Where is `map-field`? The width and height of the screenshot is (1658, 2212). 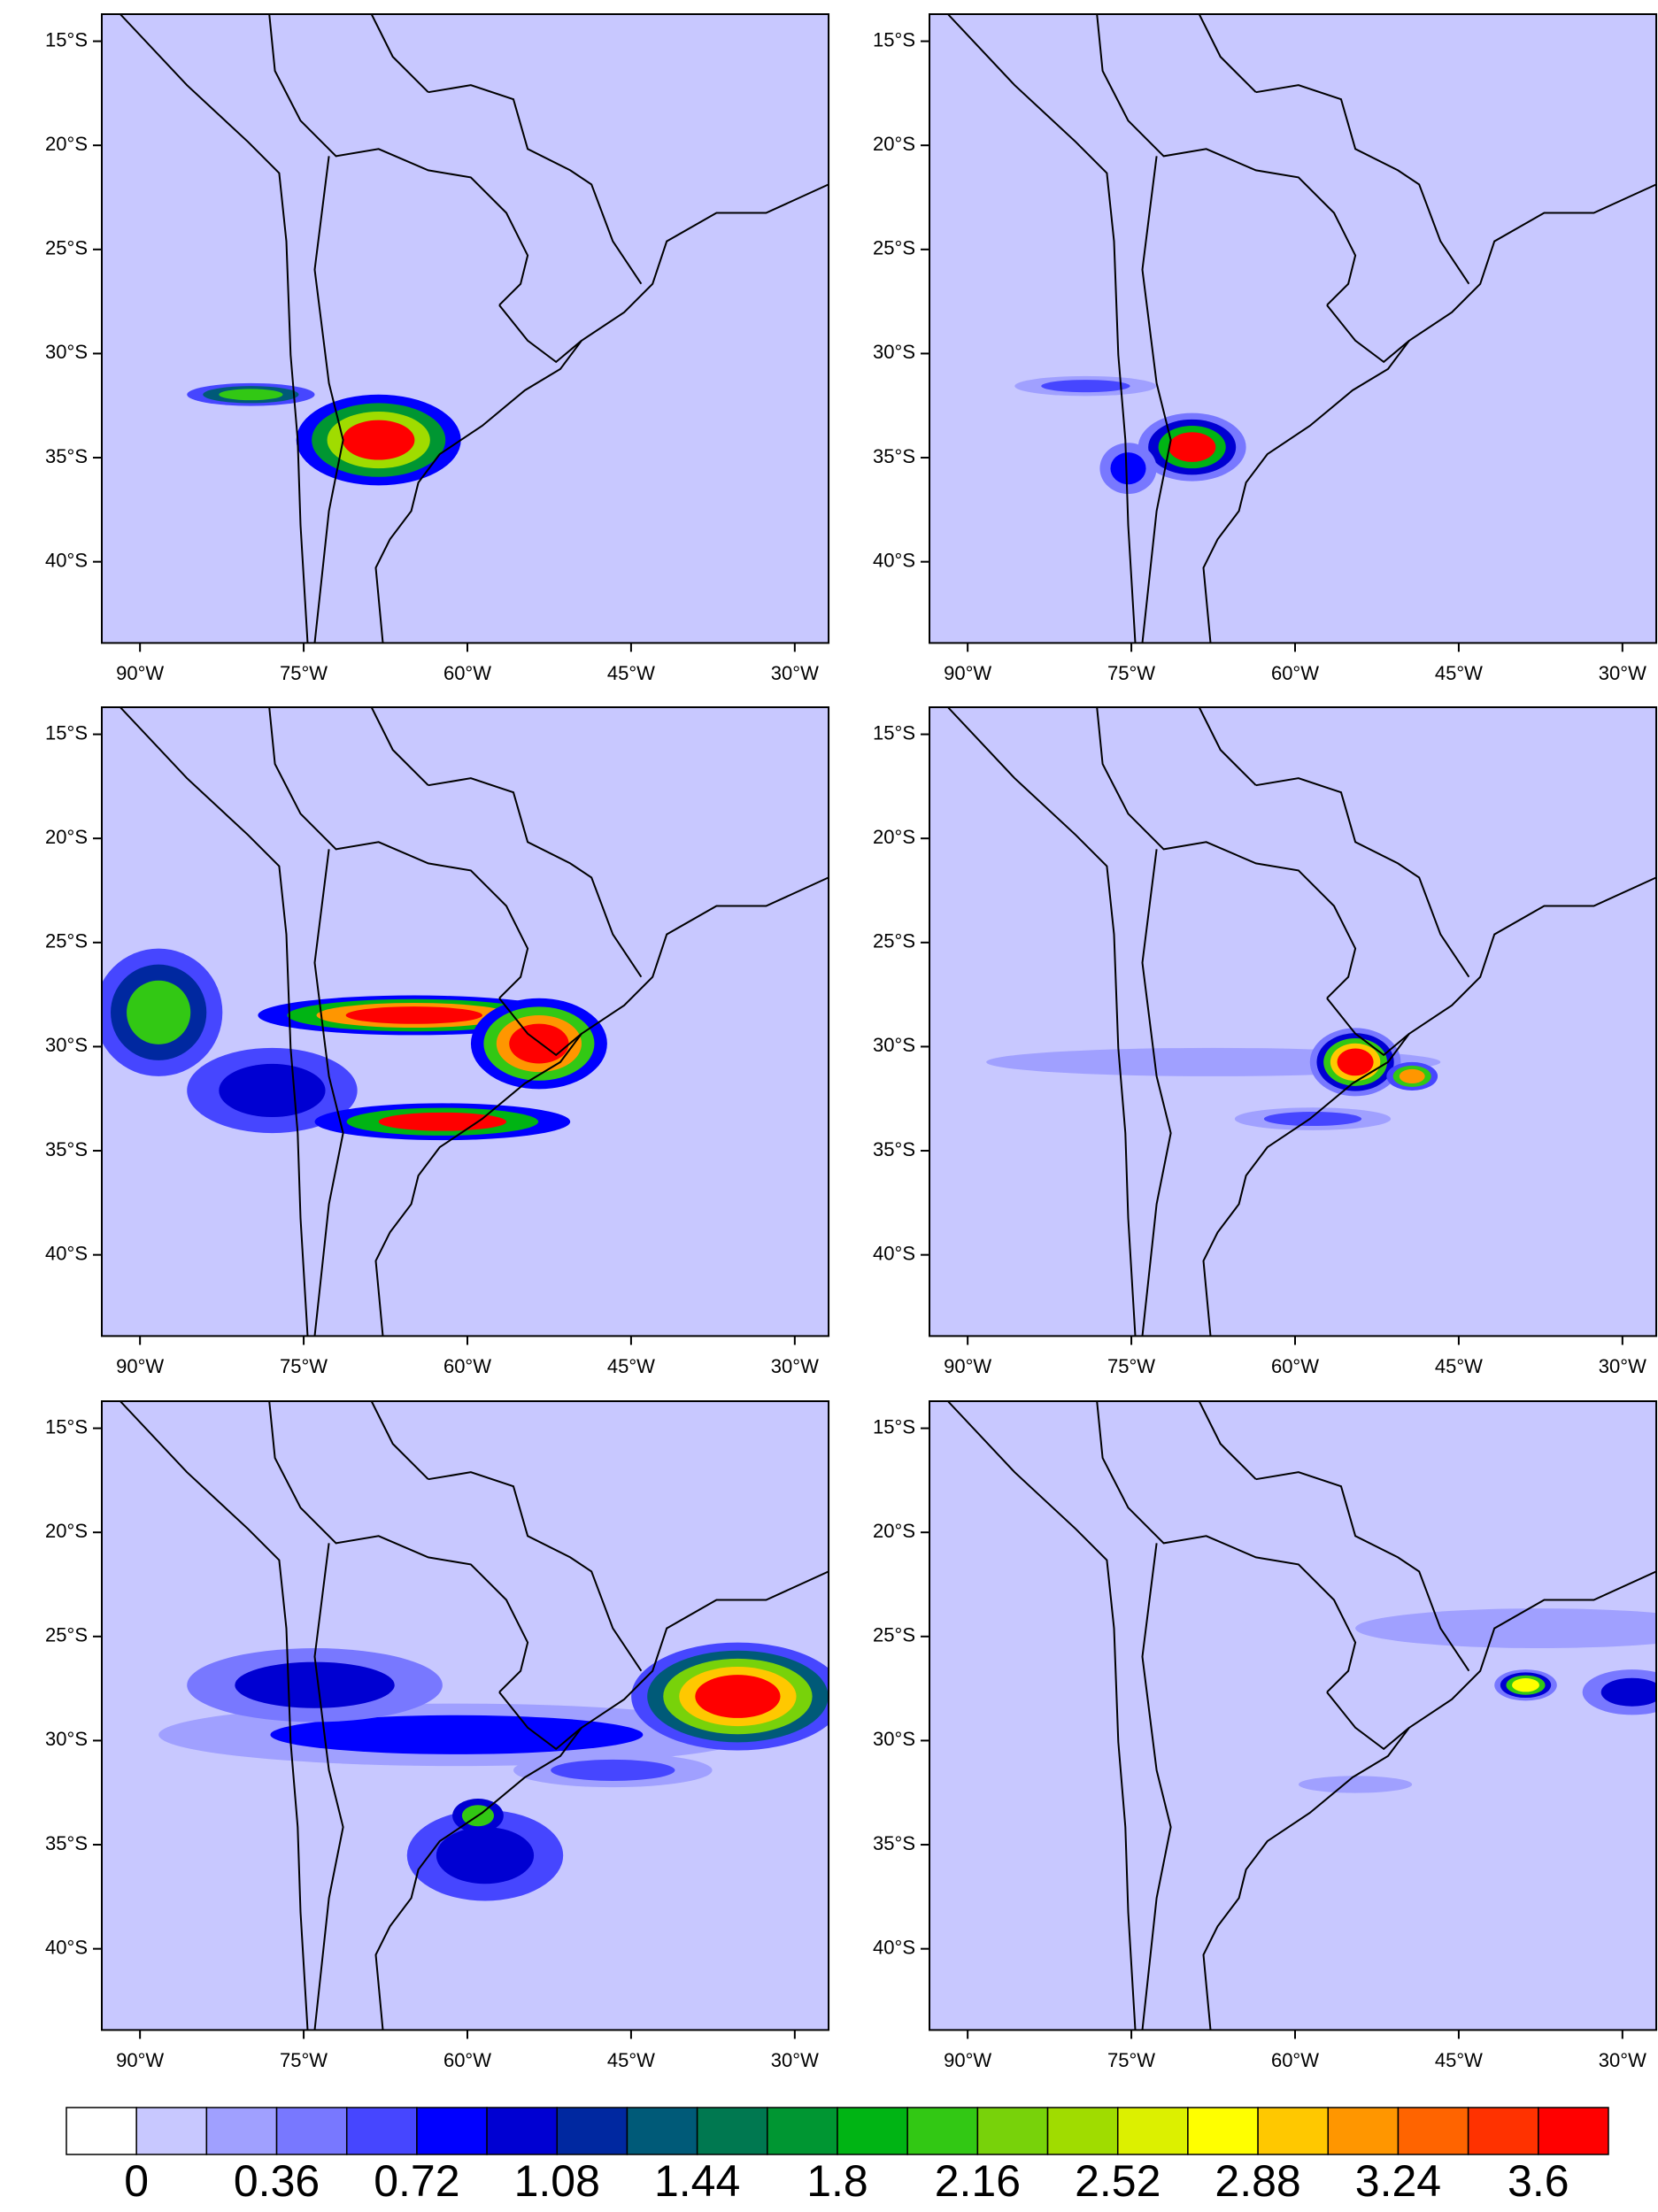
map-field is located at coordinates (1293, 329).